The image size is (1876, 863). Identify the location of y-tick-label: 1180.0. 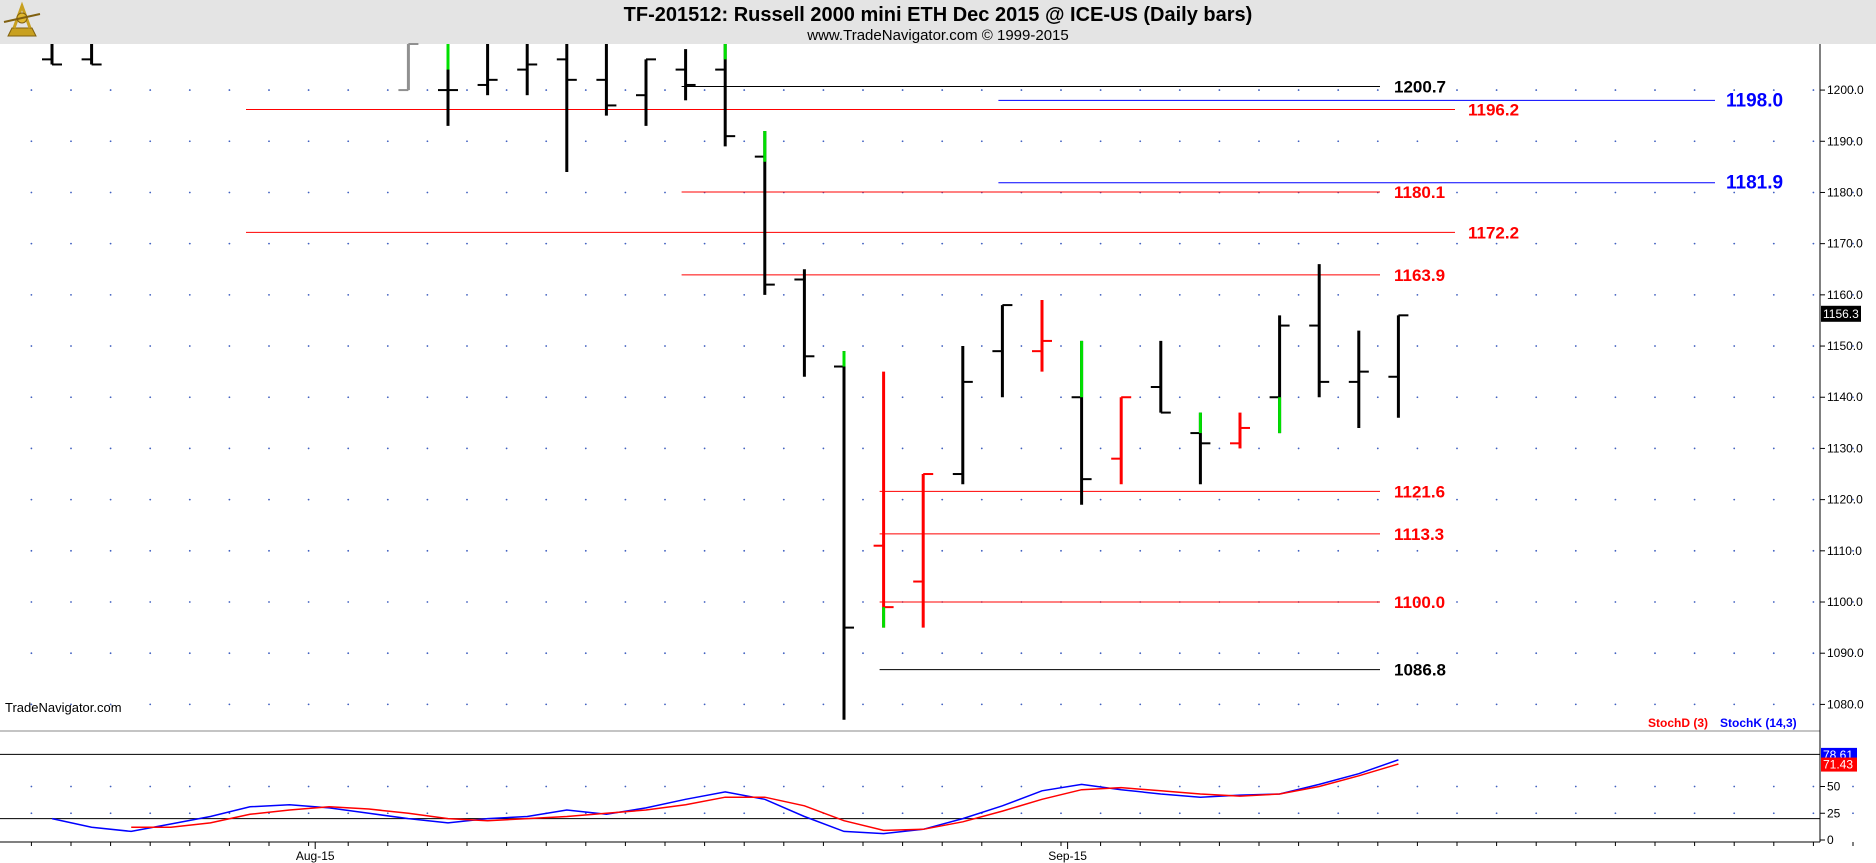
(1845, 192).